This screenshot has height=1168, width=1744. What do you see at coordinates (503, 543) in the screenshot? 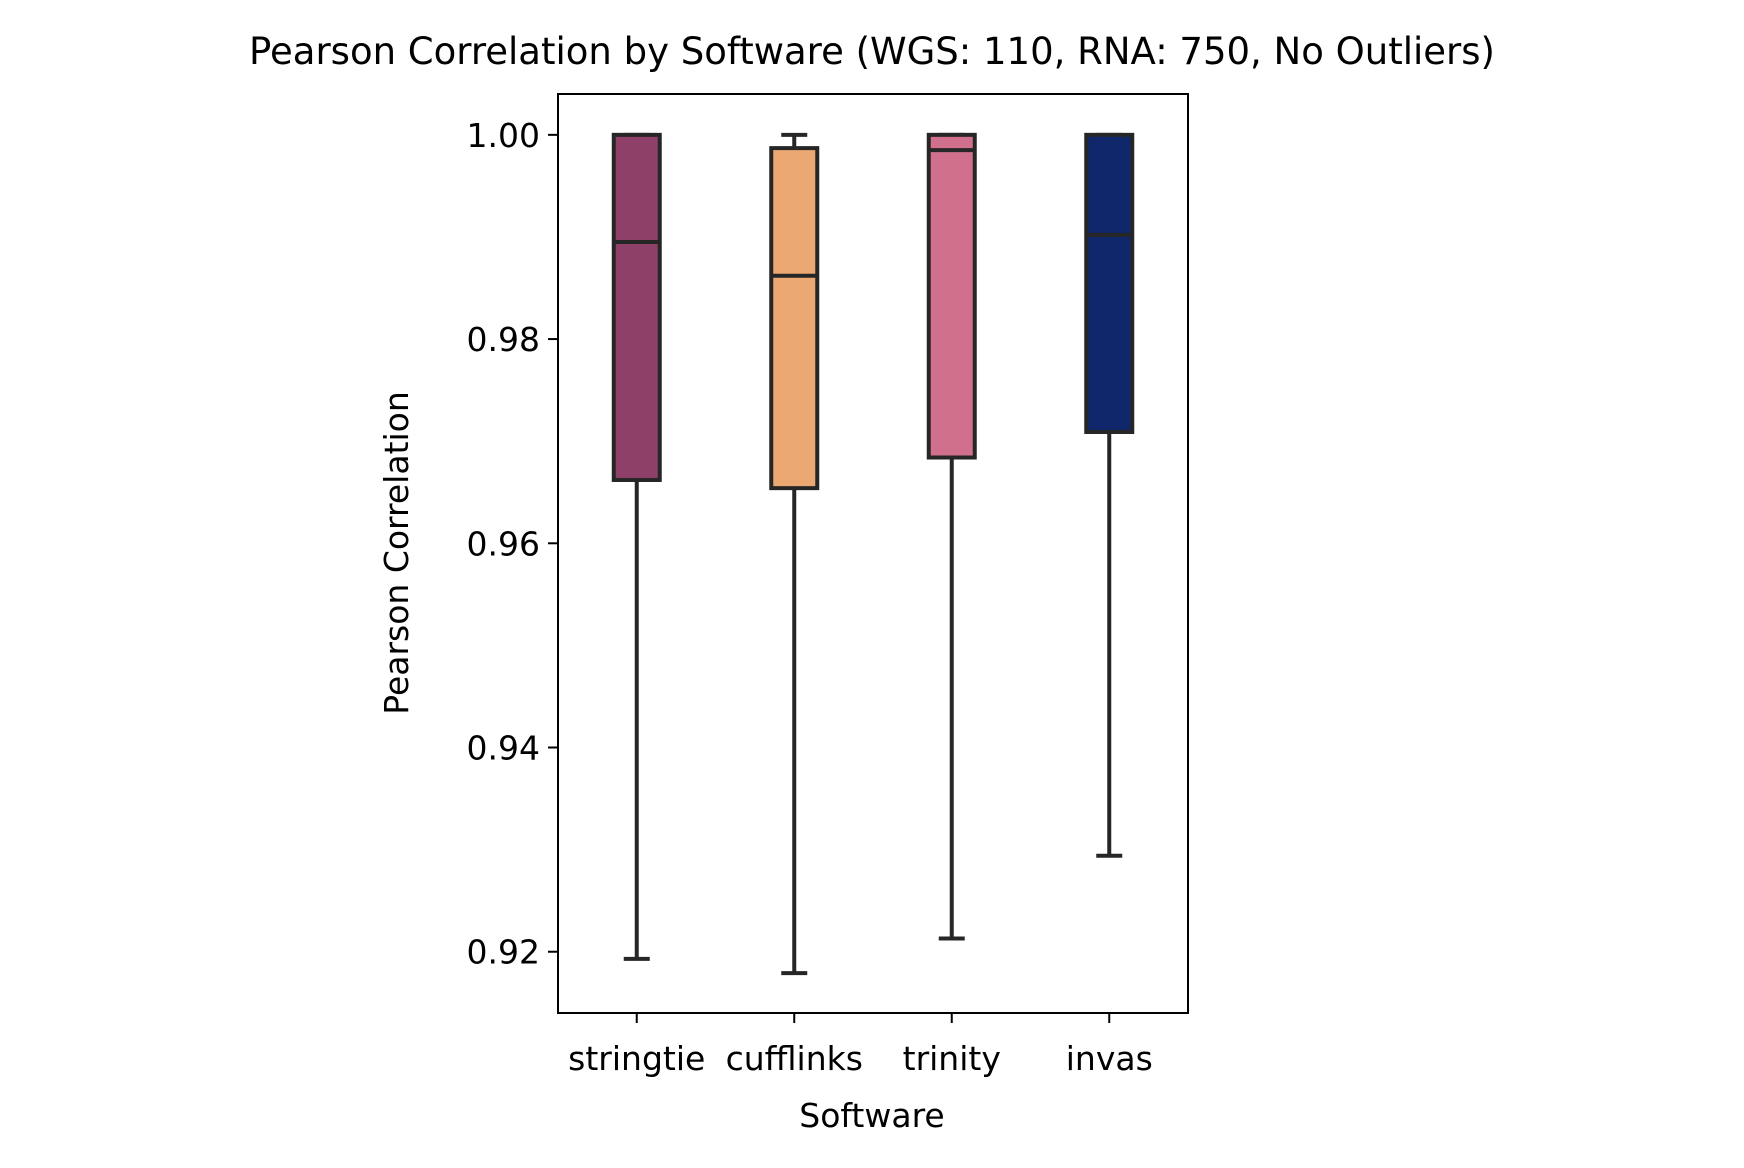
I see `y-tick-label: 0.96` at bounding box center [503, 543].